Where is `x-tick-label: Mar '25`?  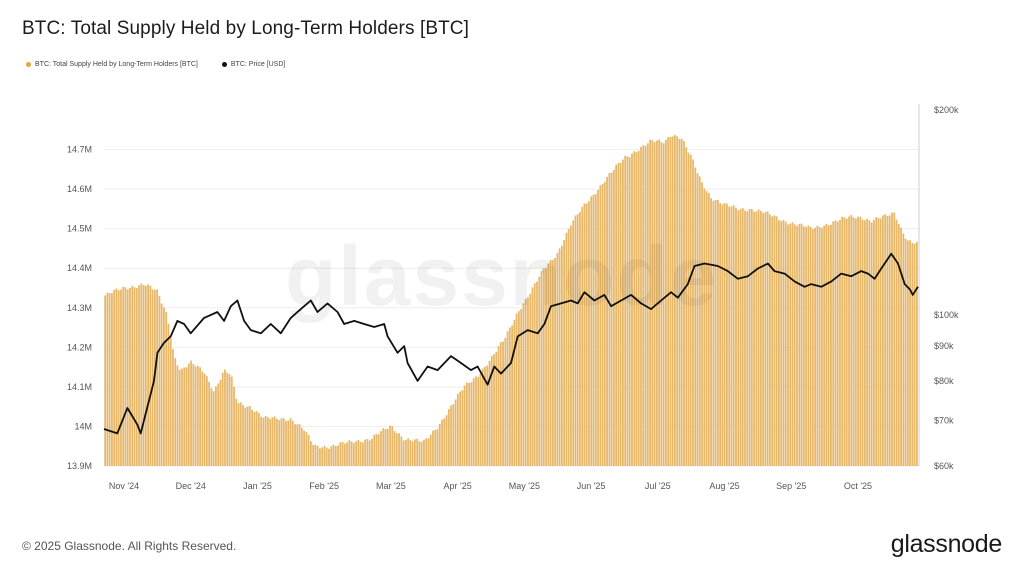
x-tick-label: Mar '25 is located at coordinates (391, 486).